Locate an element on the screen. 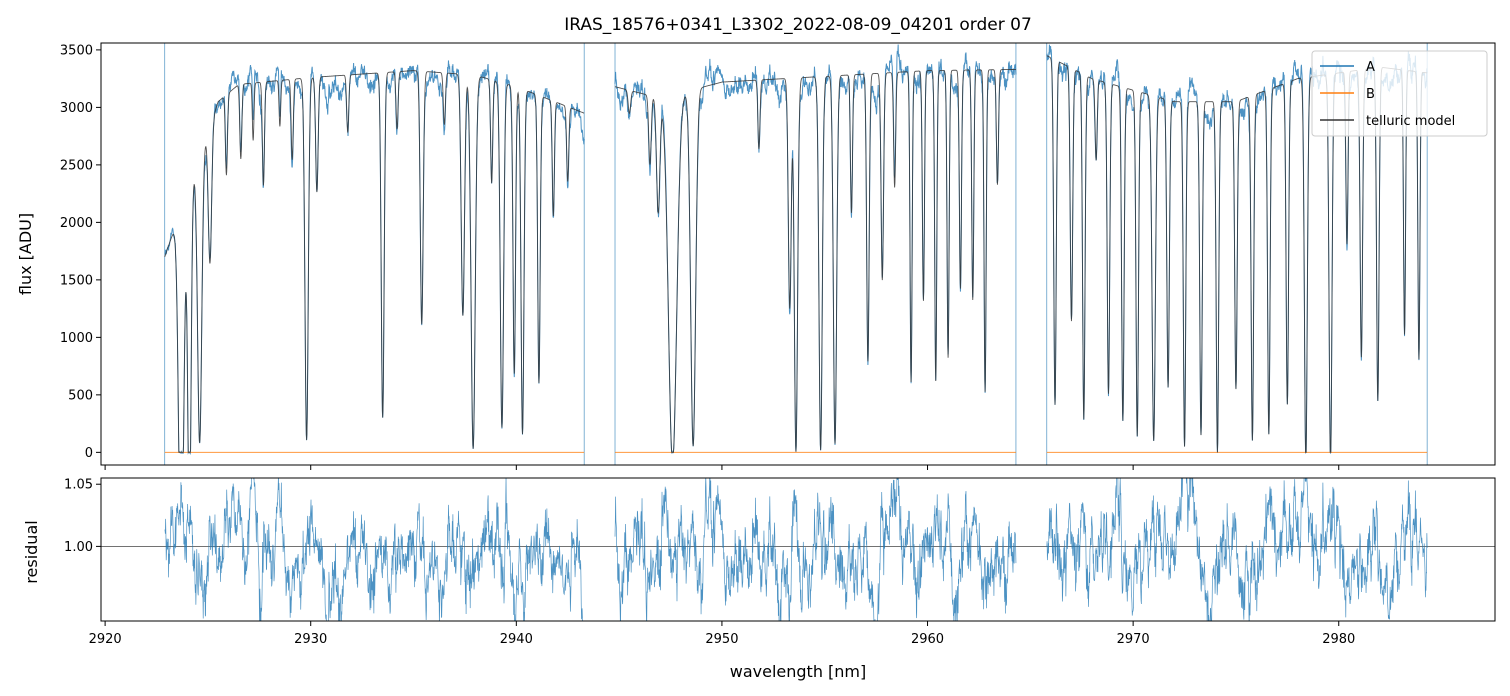 The width and height of the screenshot is (1510, 696). x-axis-label: wavelength [nm] is located at coordinates (798, 671).